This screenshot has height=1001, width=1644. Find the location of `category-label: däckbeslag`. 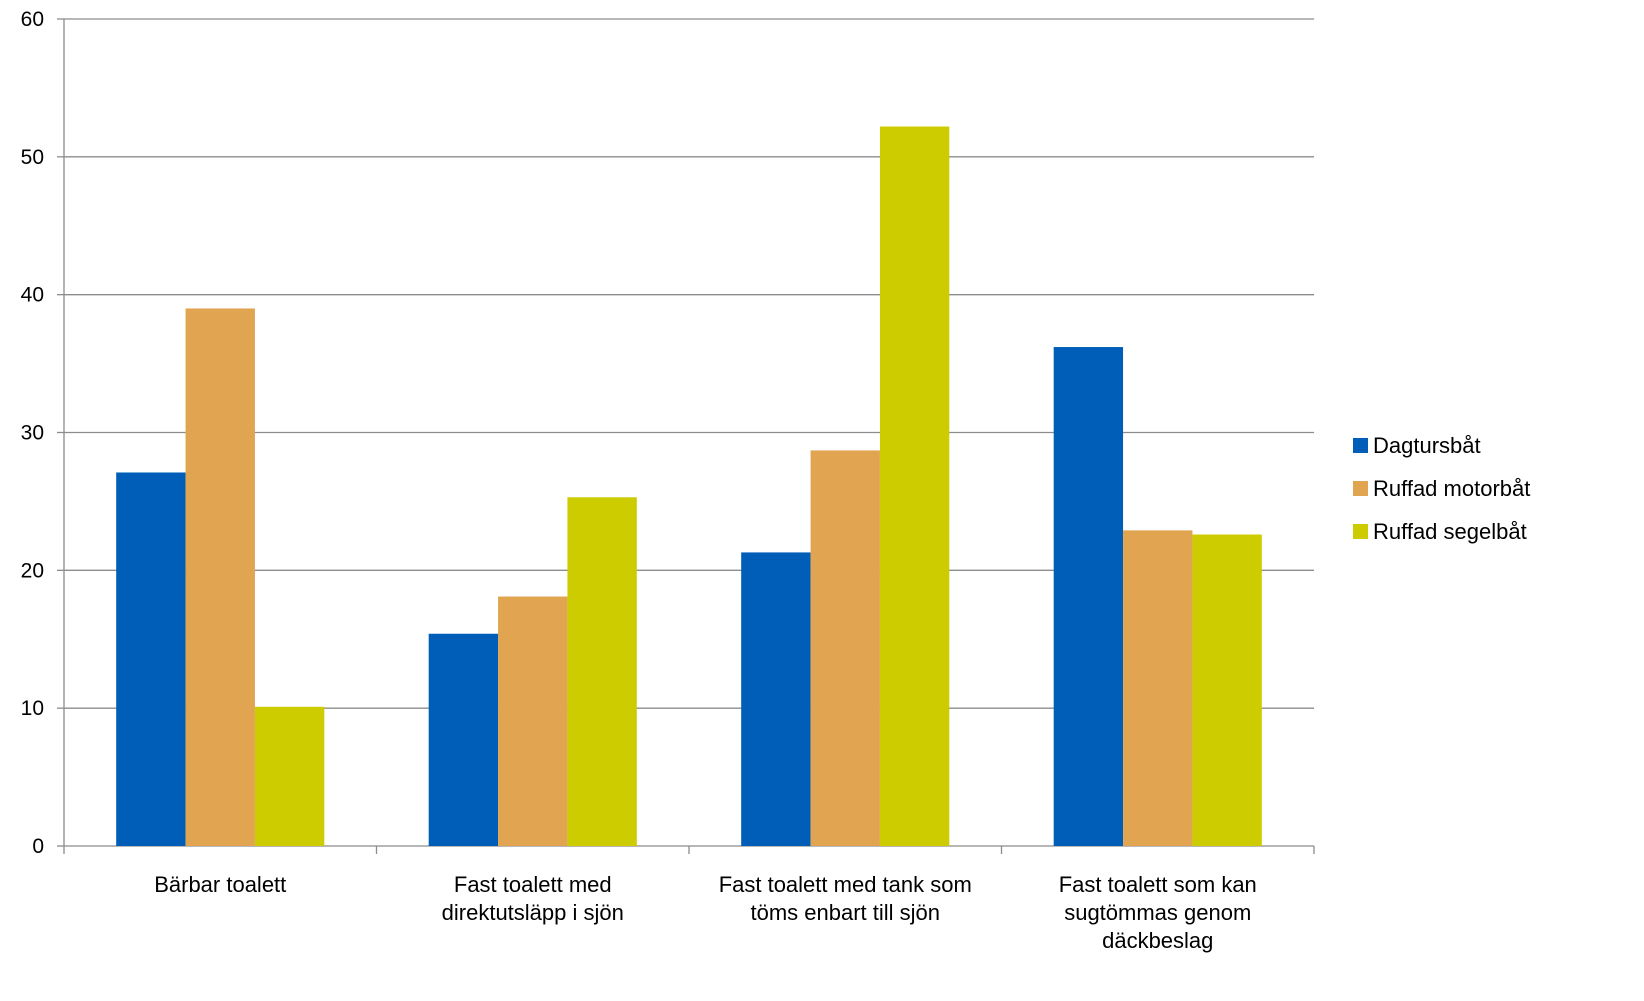

category-label: däckbeslag is located at coordinates (1157, 940).